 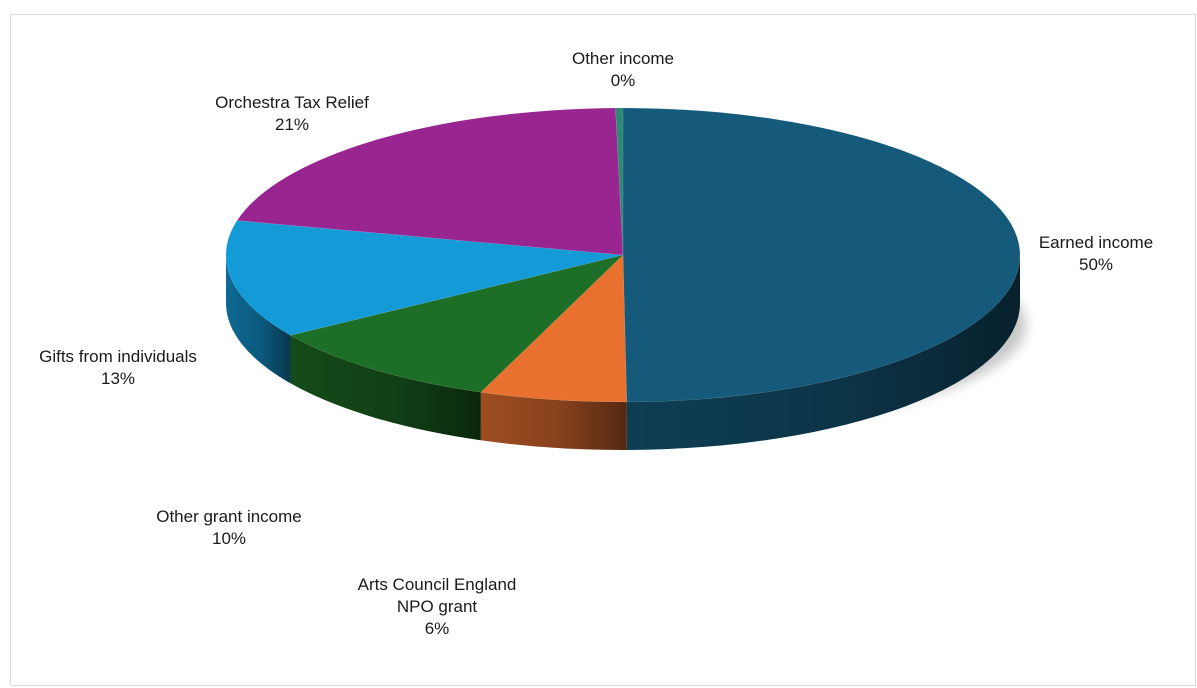 What do you see at coordinates (118, 367) in the screenshot?
I see `data-label-3: Gifts from individuals 13%` at bounding box center [118, 367].